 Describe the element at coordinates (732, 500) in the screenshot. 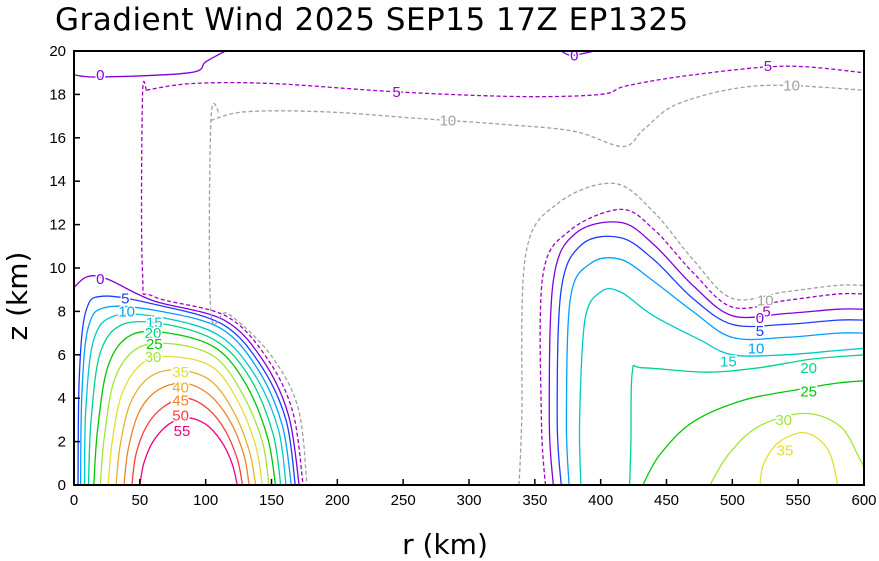

I see `x-tick-label-500: 500` at that location.